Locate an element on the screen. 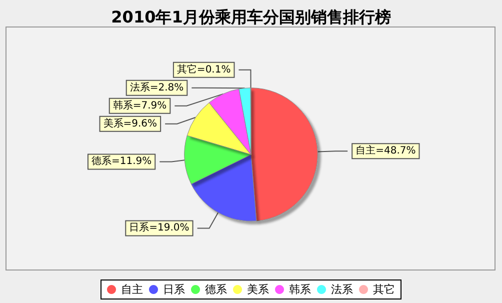 The image size is (502, 303). legend-label: 日系 is located at coordinates (174, 289).